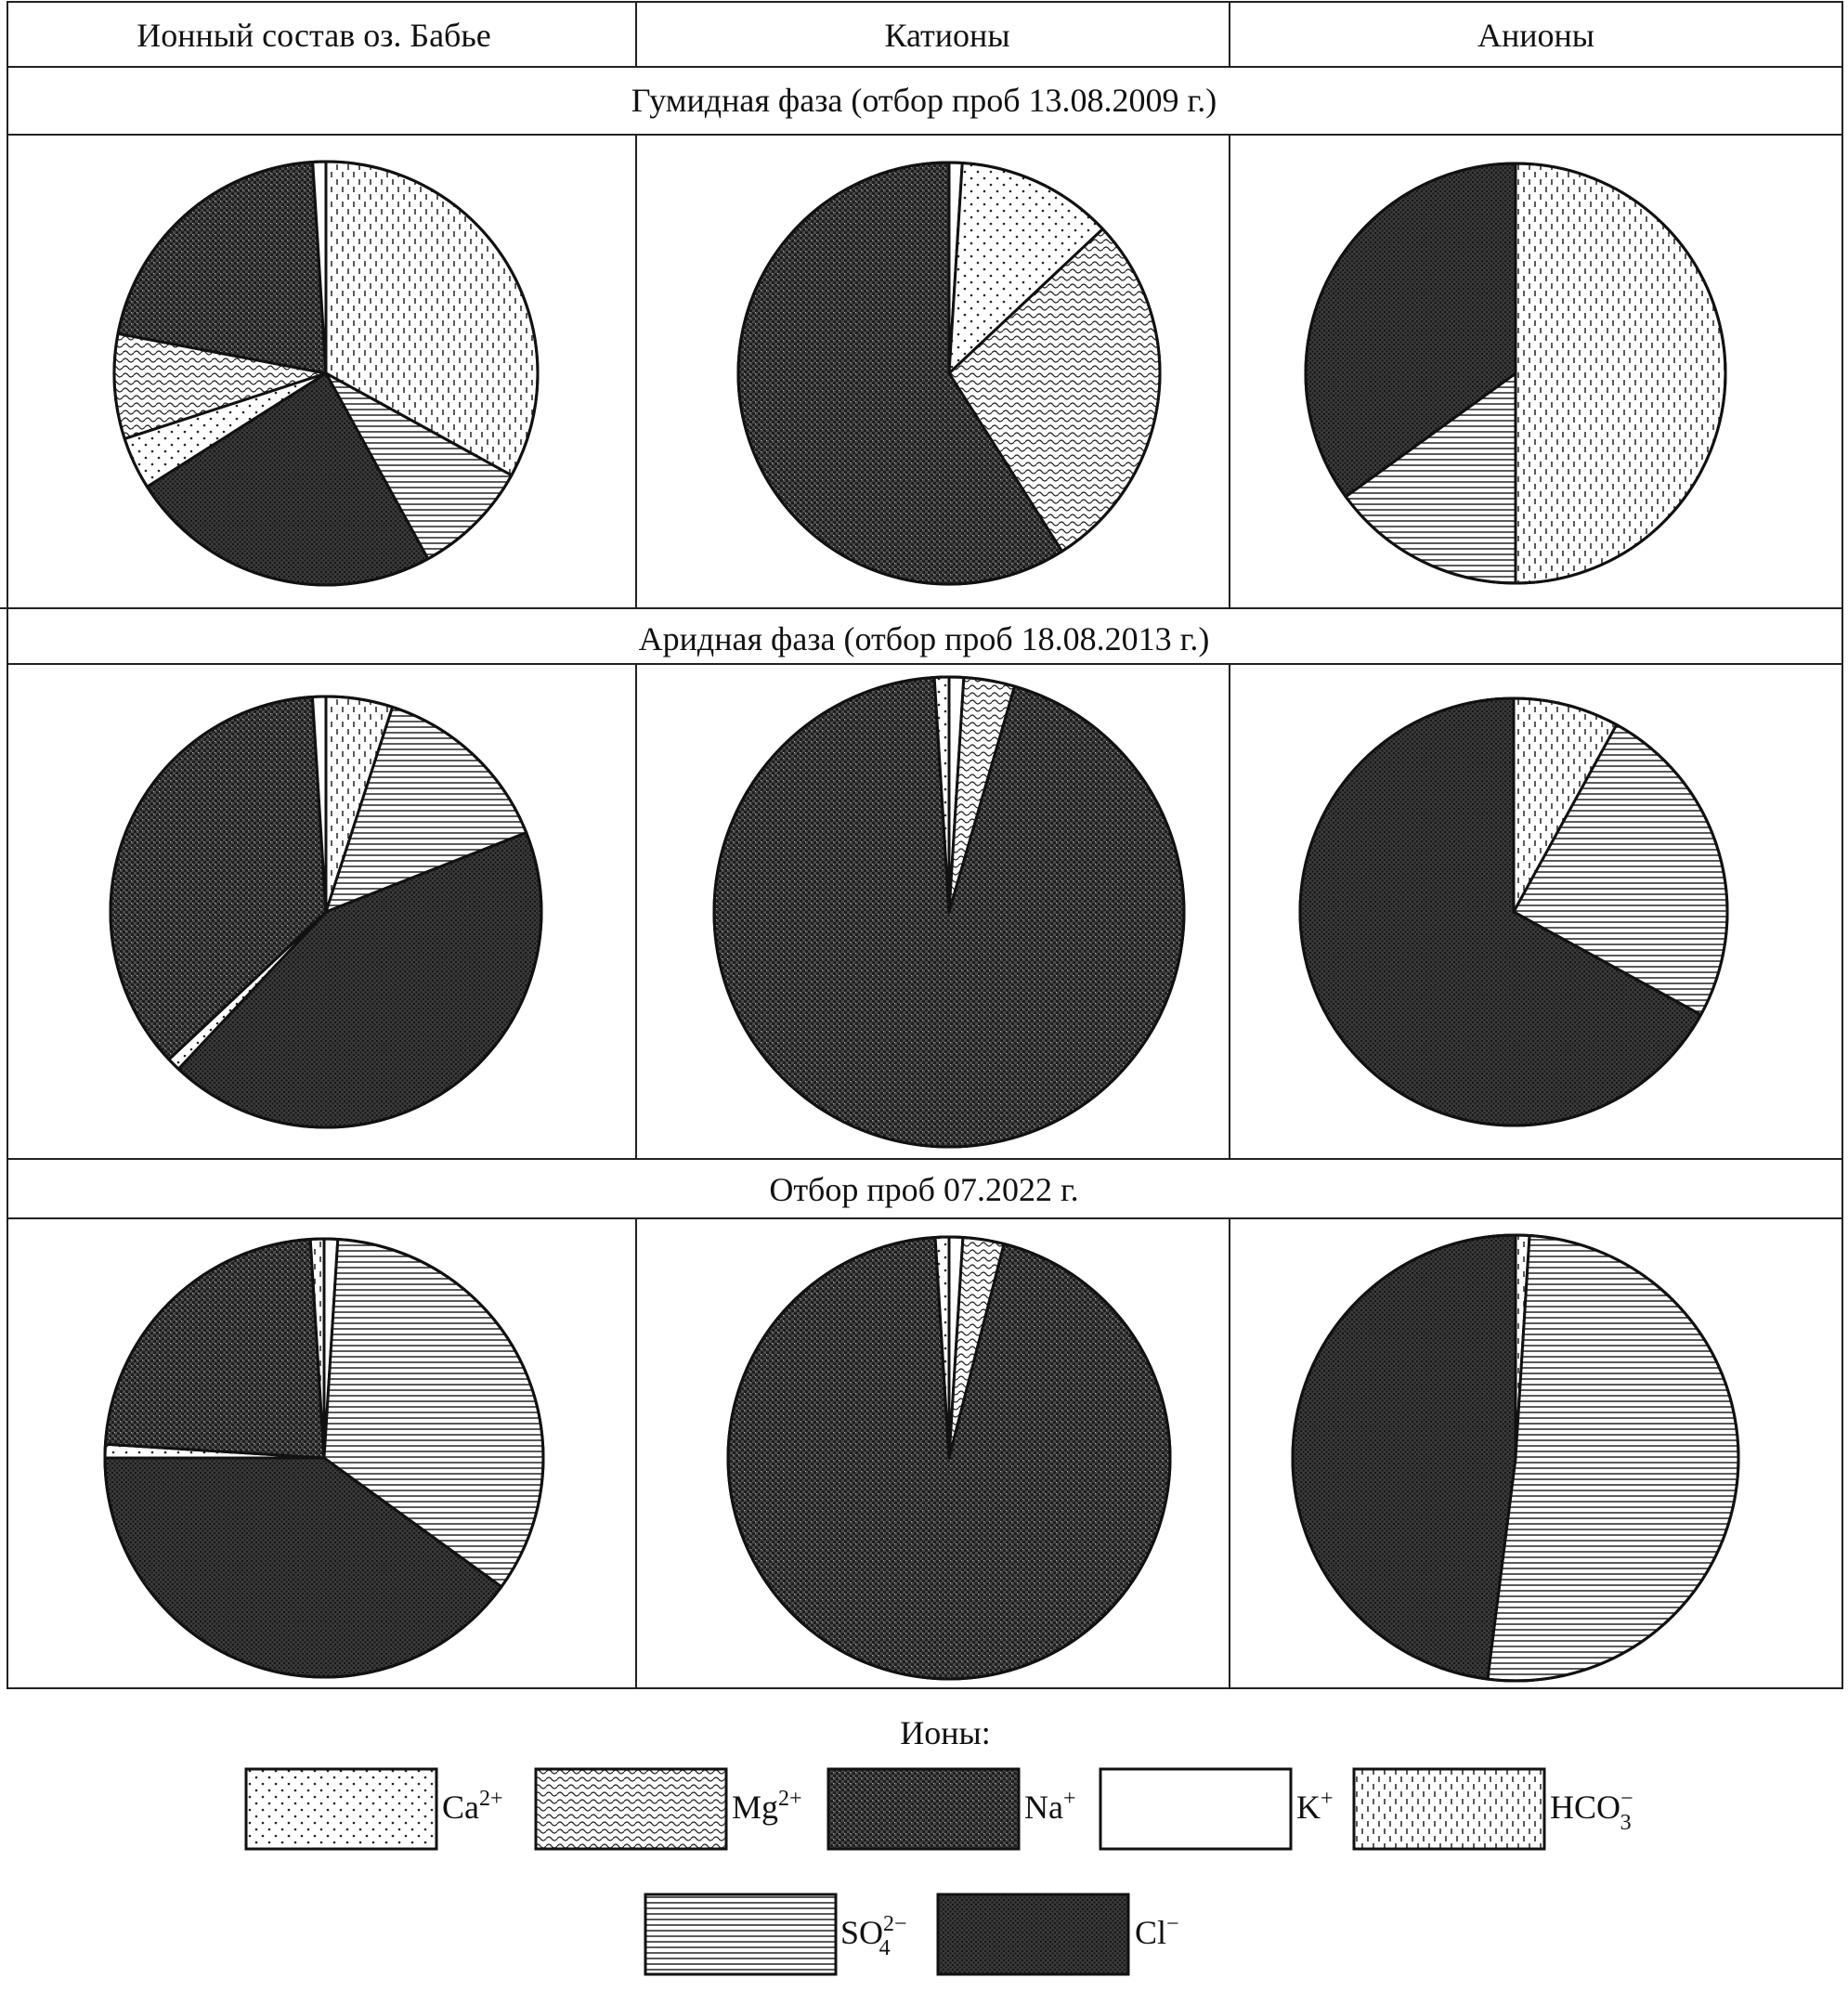 Image resolution: width=1848 pixels, height=1991 pixels. I want to click on section-title-humid: Гумидная фаза (отбор проб 13.08.2009 г.), so click(924, 100).